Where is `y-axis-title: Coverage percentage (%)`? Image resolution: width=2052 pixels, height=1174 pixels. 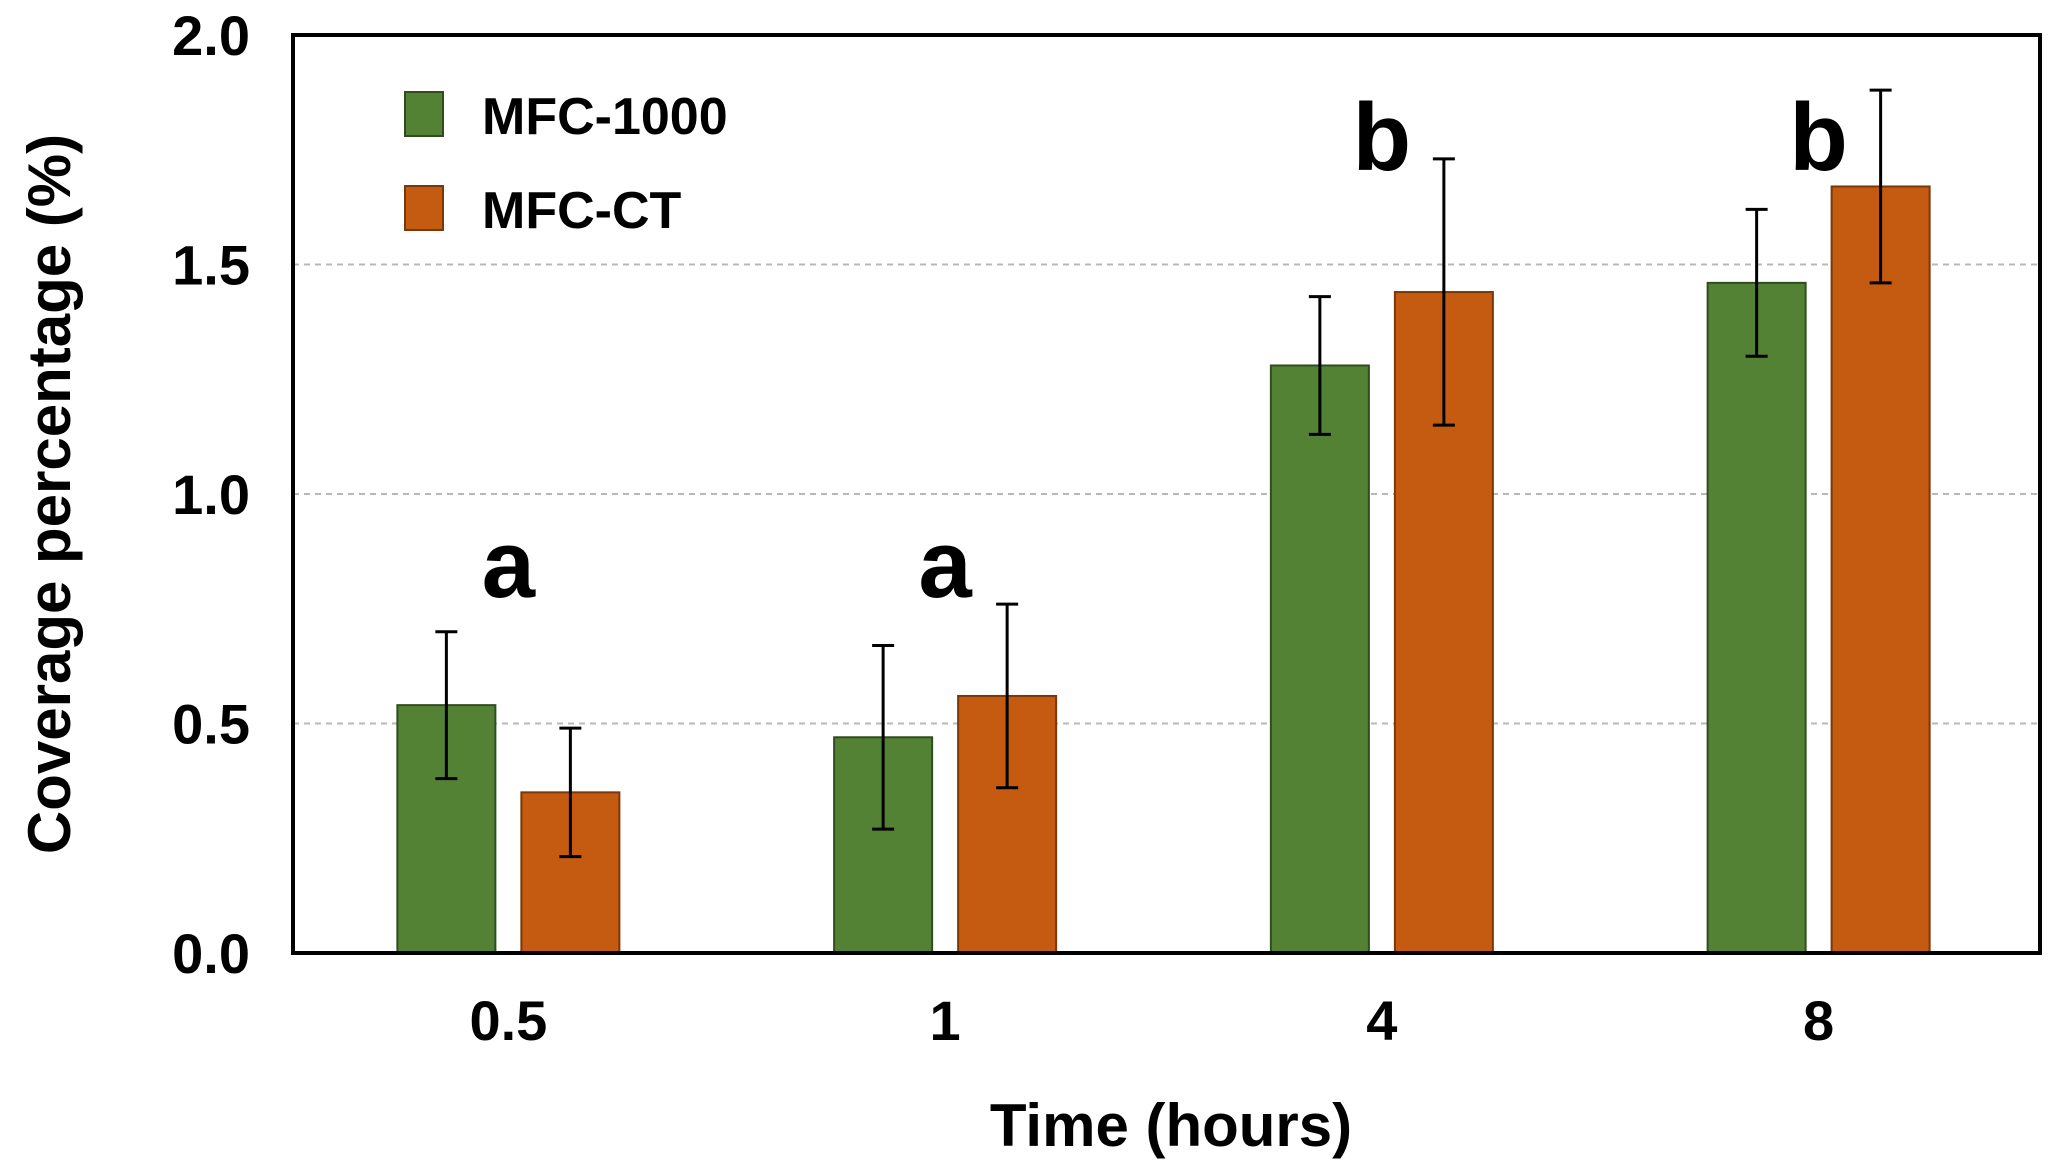
y-axis-title: Coverage percentage (%) is located at coordinates (49, 494).